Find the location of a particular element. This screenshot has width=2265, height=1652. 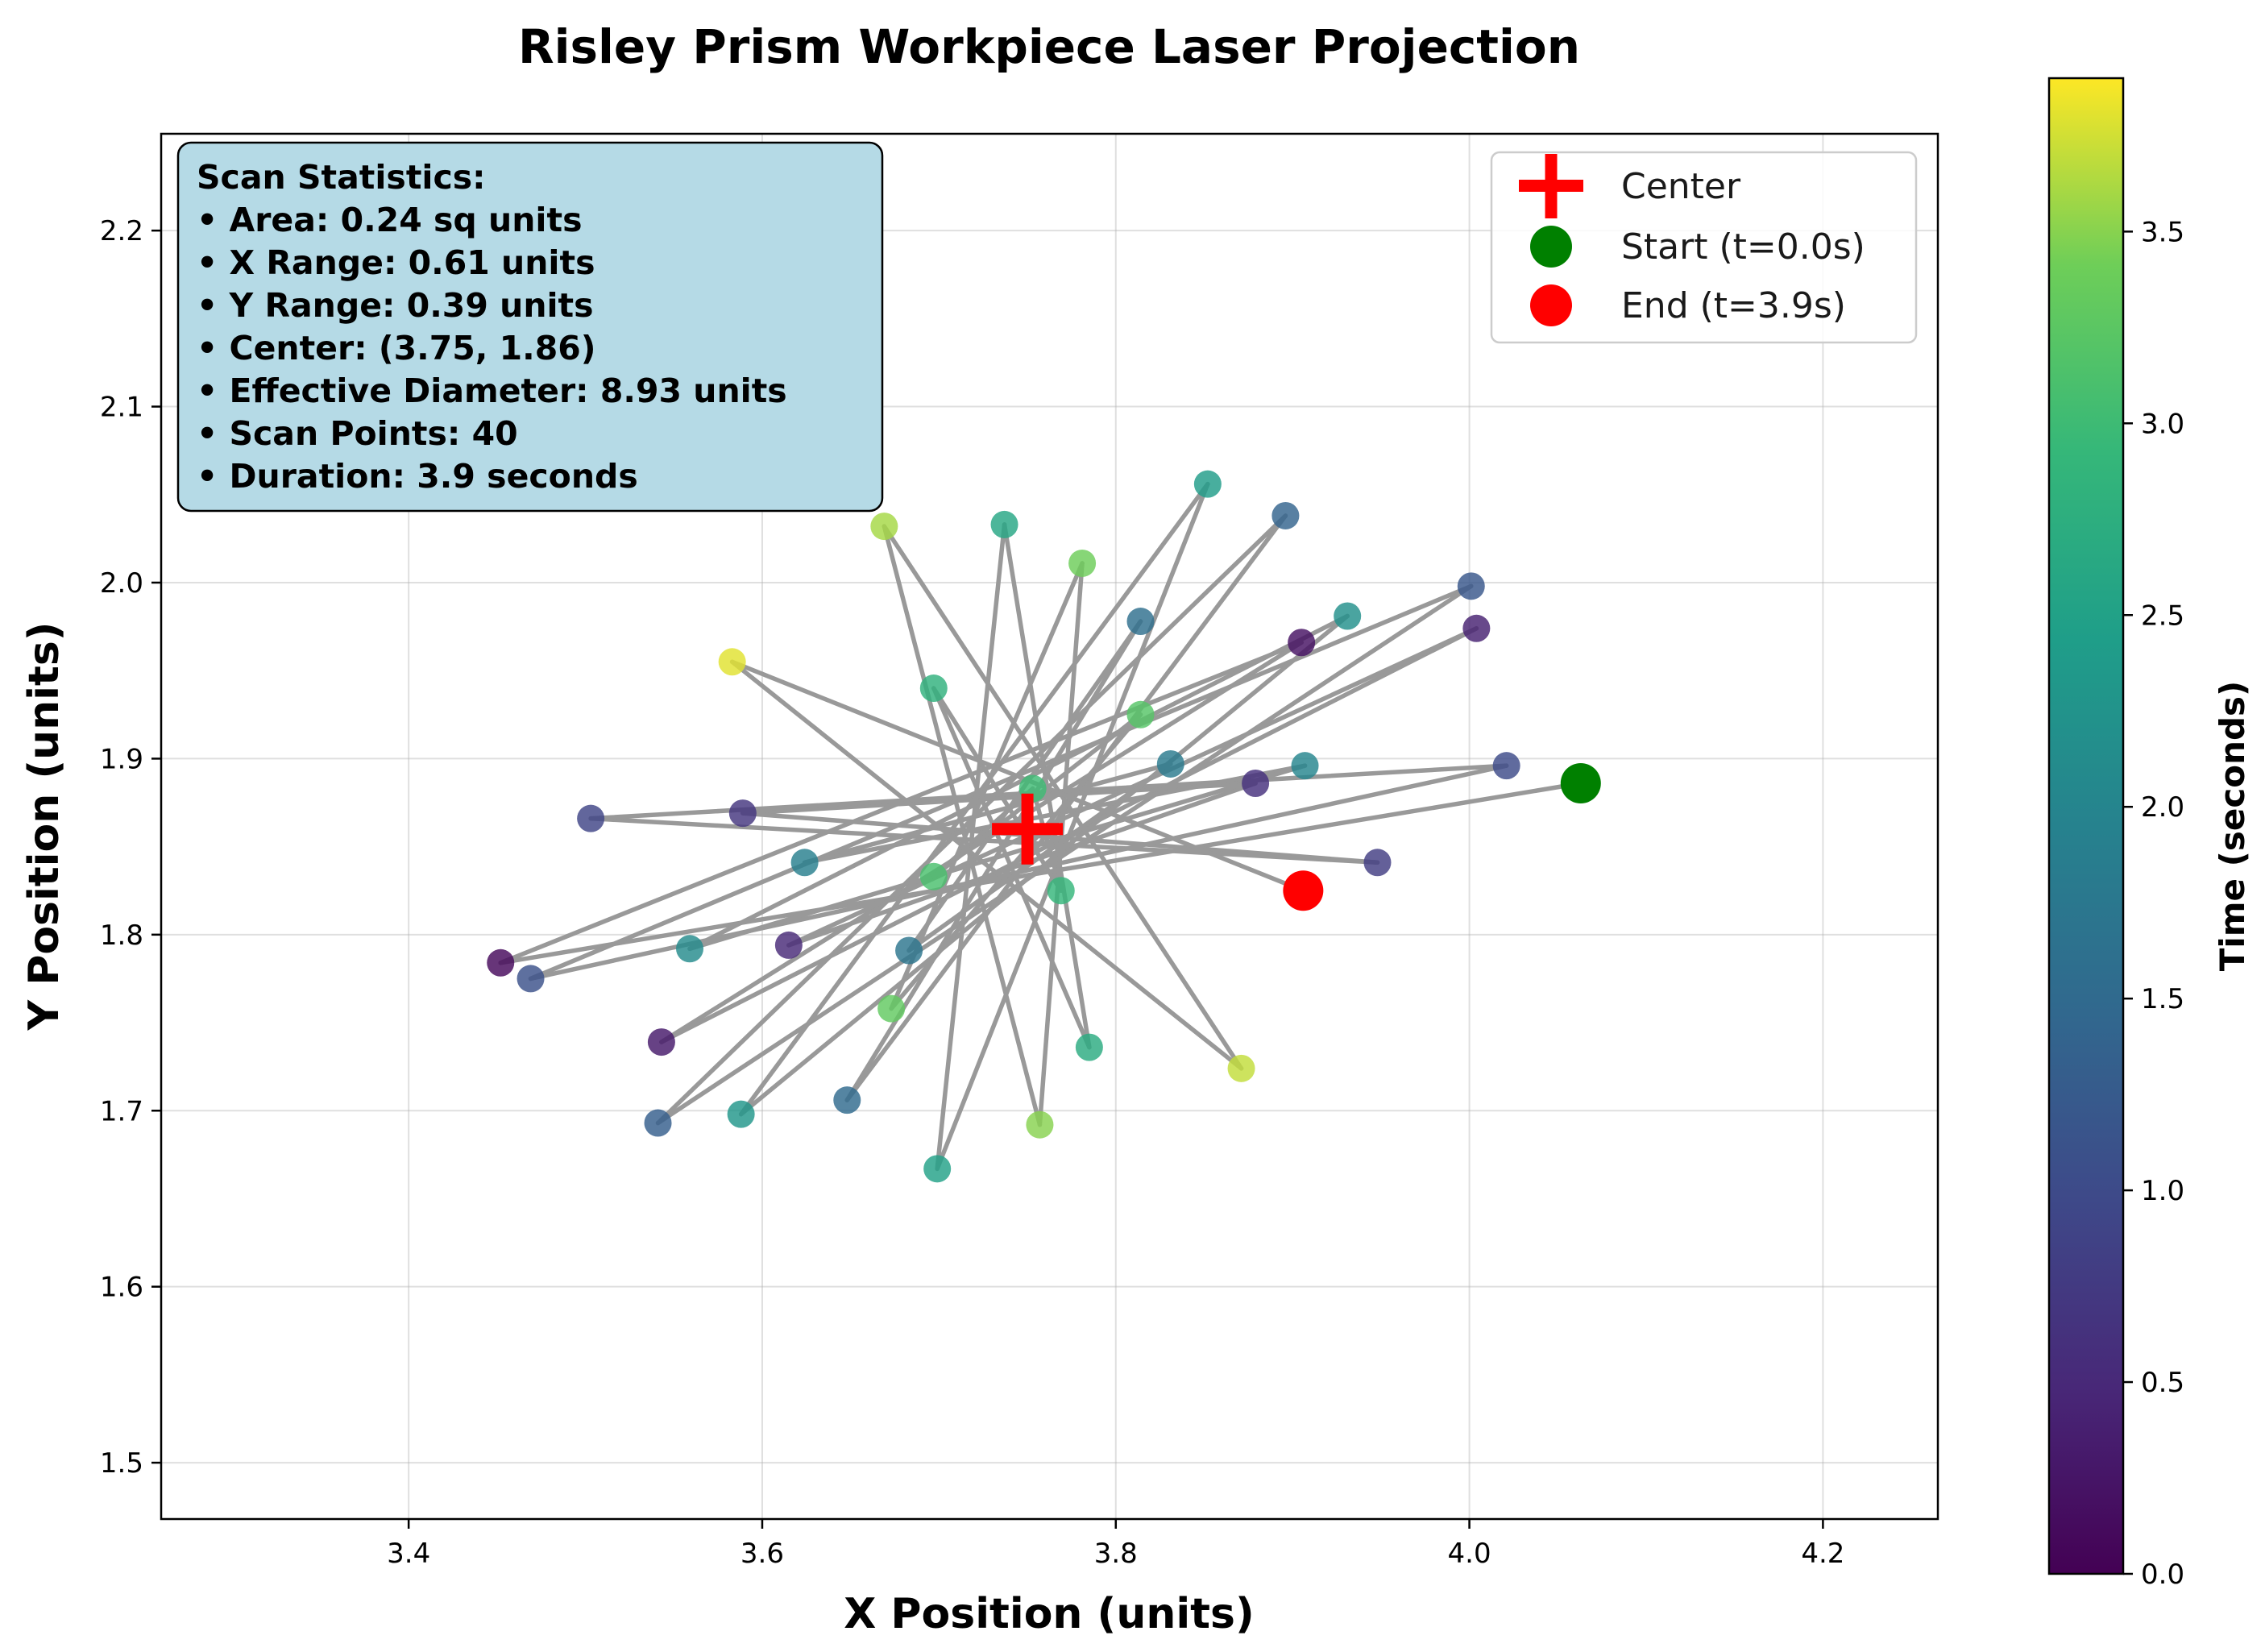

legend-label-center: Center is located at coordinates (1681, 186).